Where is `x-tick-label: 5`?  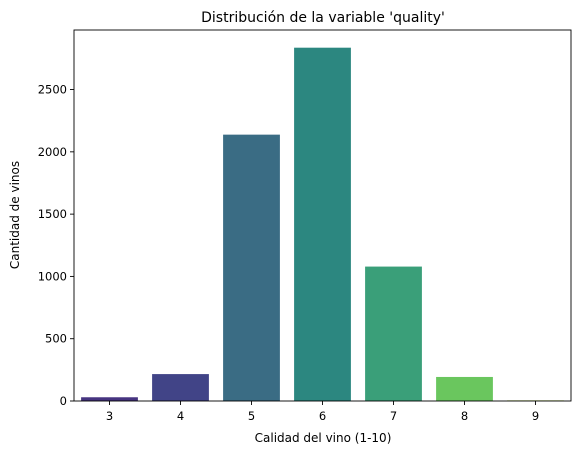
x-tick-label: 5 is located at coordinates (251, 416).